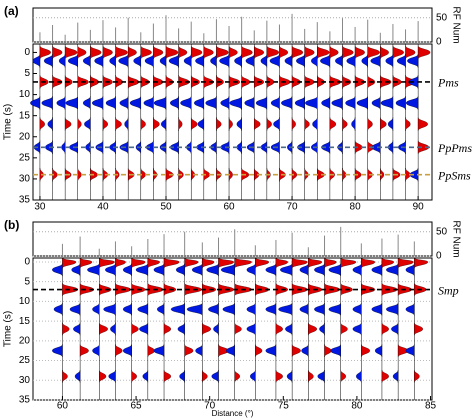 The image size is (474, 418). I want to click on count-axis-label: RF Num, so click(455, 24).